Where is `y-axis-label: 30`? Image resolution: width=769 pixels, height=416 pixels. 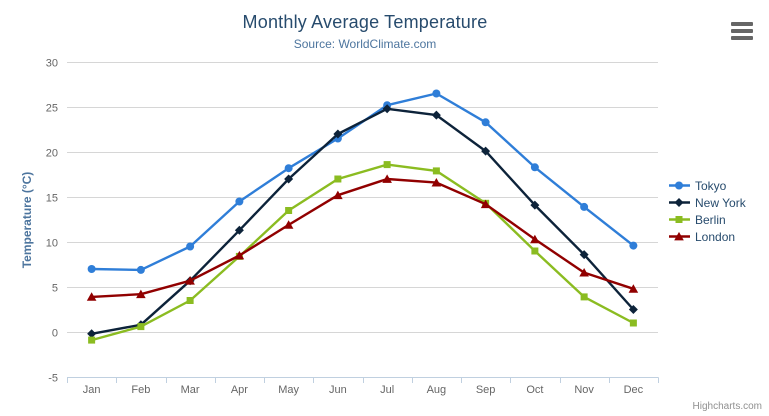 y-axis-label: 30 is located at coordinates (52, 64).